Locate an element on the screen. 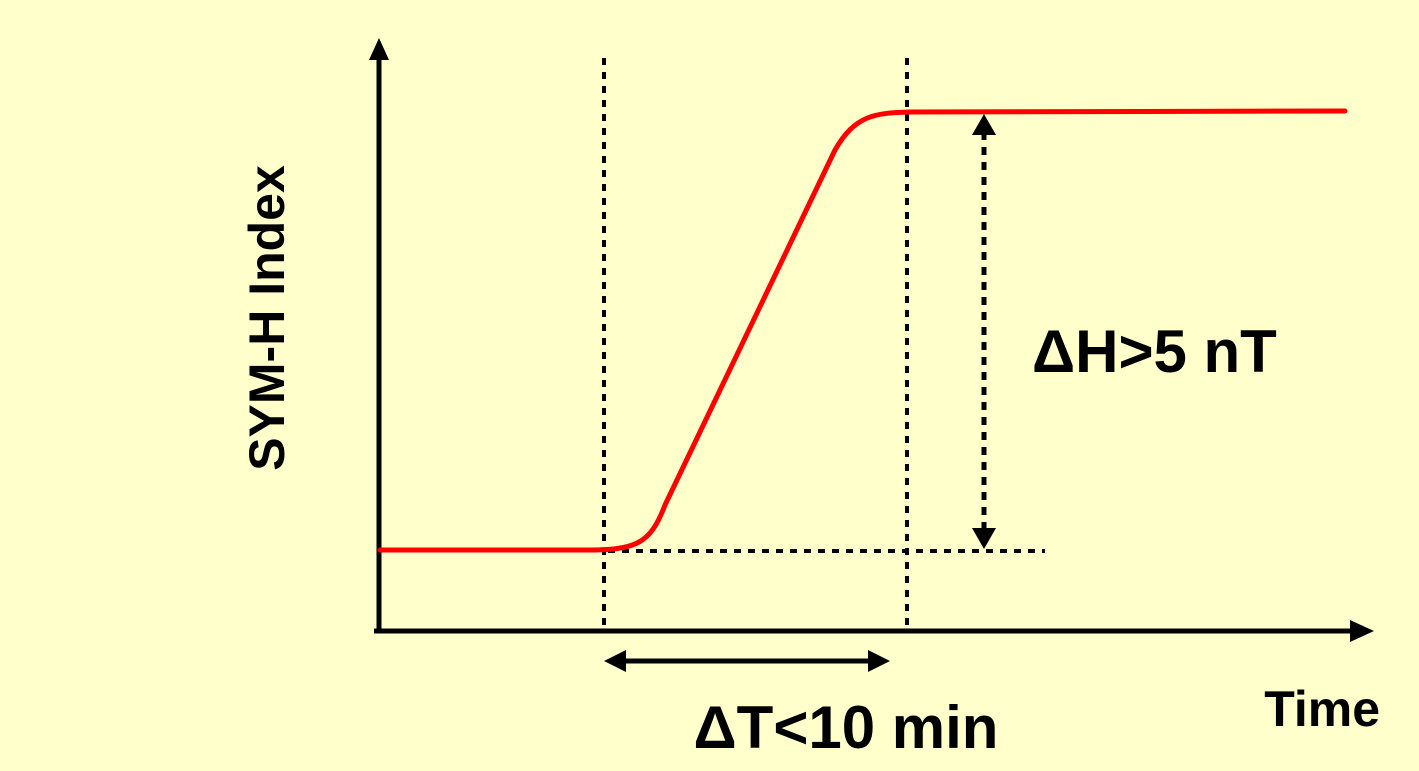  x-axis-arrowhead is located at coordinates (1362, 631).